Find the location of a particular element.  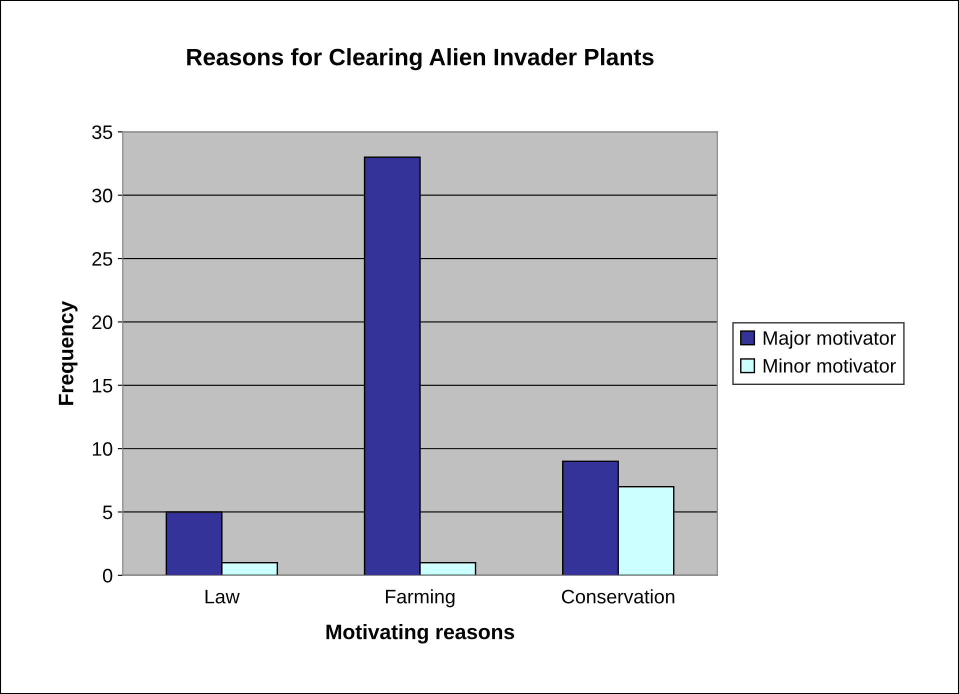

y-tick-label: 30 is located at coordinates (102, 195).